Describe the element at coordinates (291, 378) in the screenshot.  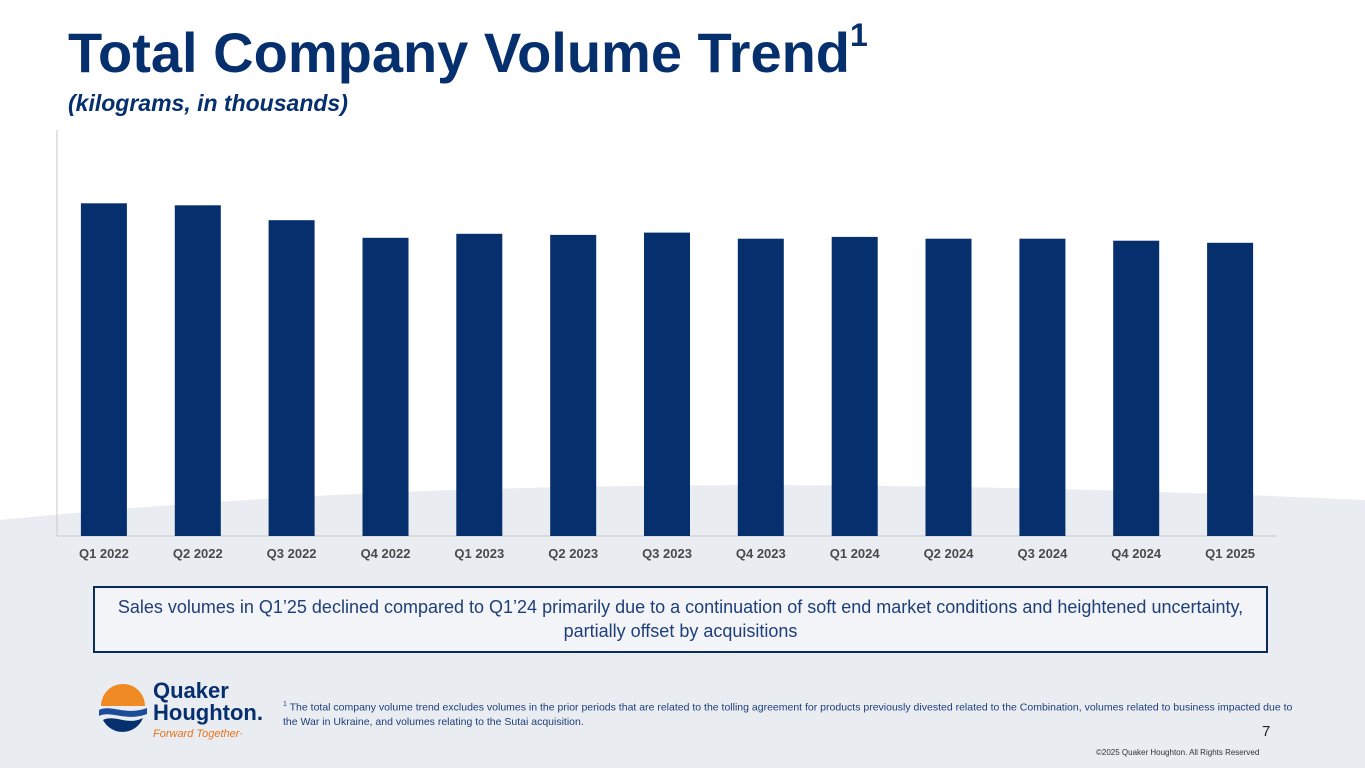
I see `bar-q3-2022` at that location.